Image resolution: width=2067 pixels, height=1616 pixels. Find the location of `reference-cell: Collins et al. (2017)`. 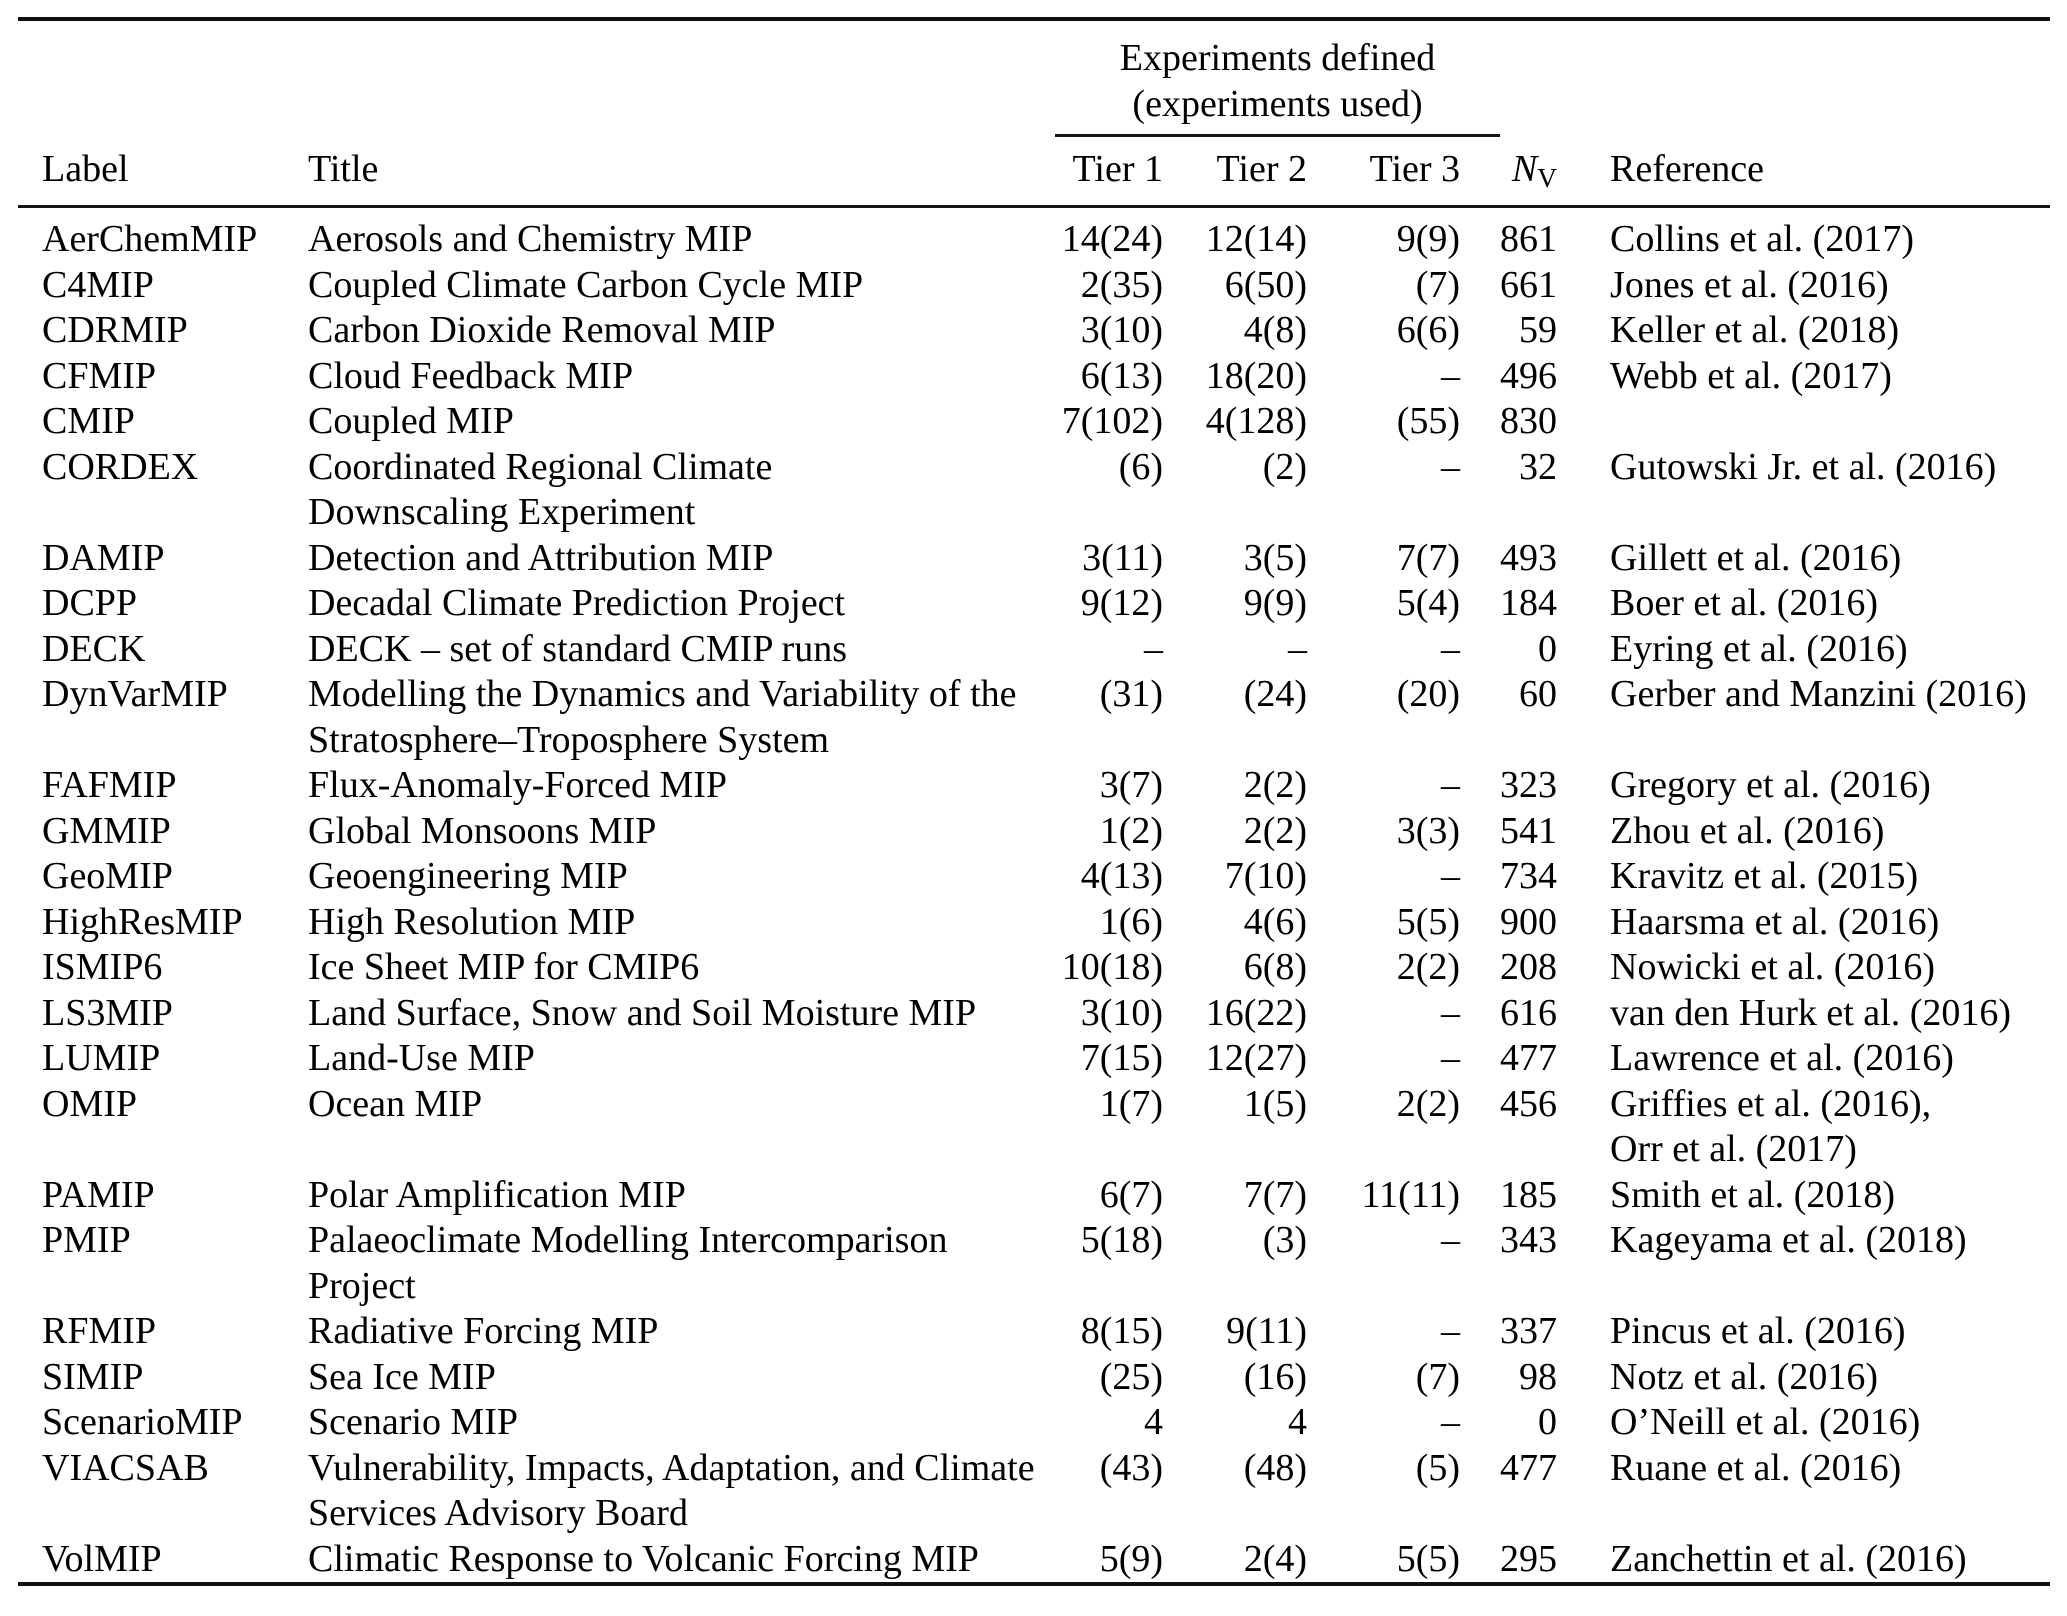

reference-cell: Collins et al. (2017) is located at coordinates (1814, 235).